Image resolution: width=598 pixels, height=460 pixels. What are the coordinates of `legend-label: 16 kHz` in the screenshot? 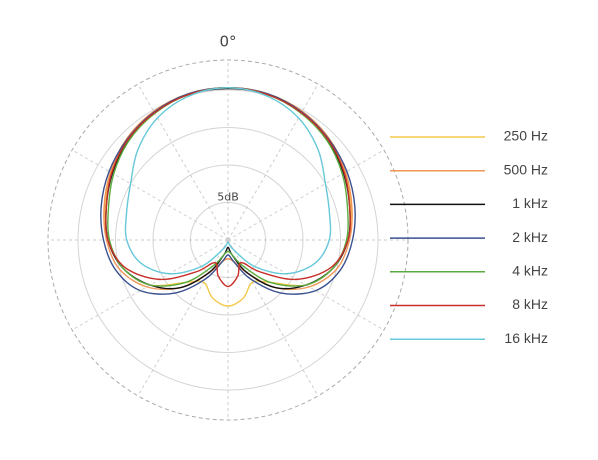 It's located at (526, 338).